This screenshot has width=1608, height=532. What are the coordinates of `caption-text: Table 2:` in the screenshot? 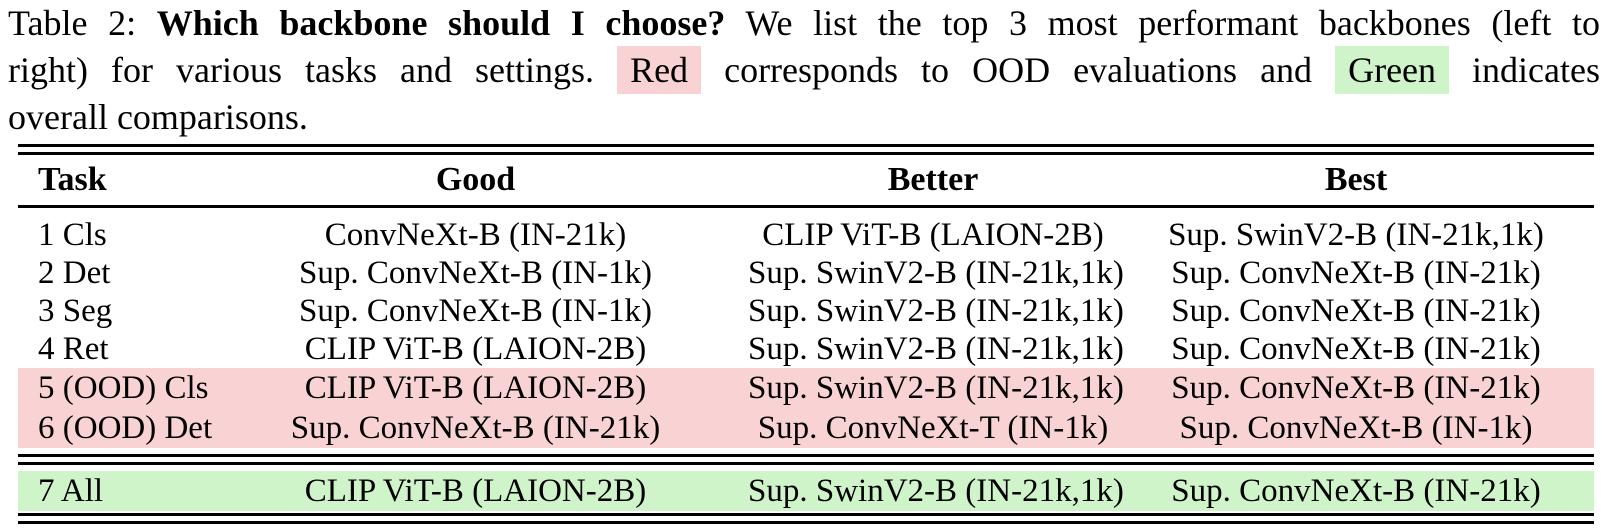 It's located at (82, 23).